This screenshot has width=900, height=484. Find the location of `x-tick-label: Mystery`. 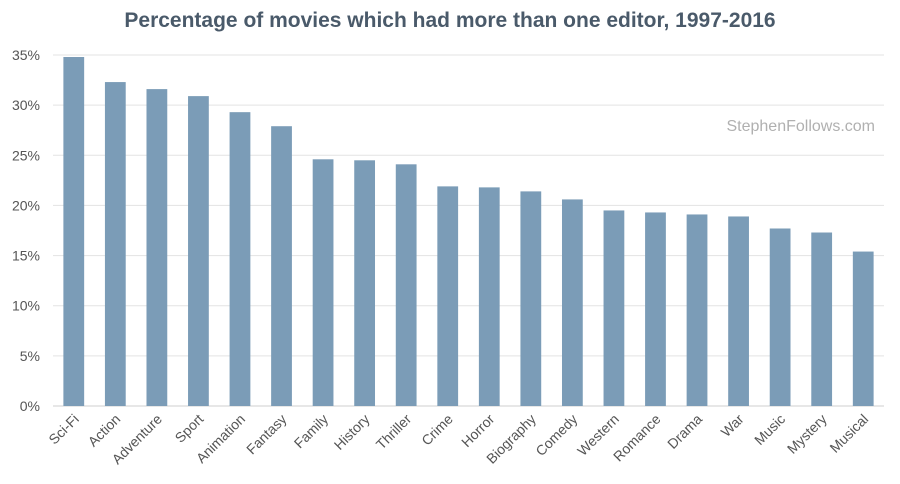

x-tick-label: Mystery is located at coordinates (807, 434).